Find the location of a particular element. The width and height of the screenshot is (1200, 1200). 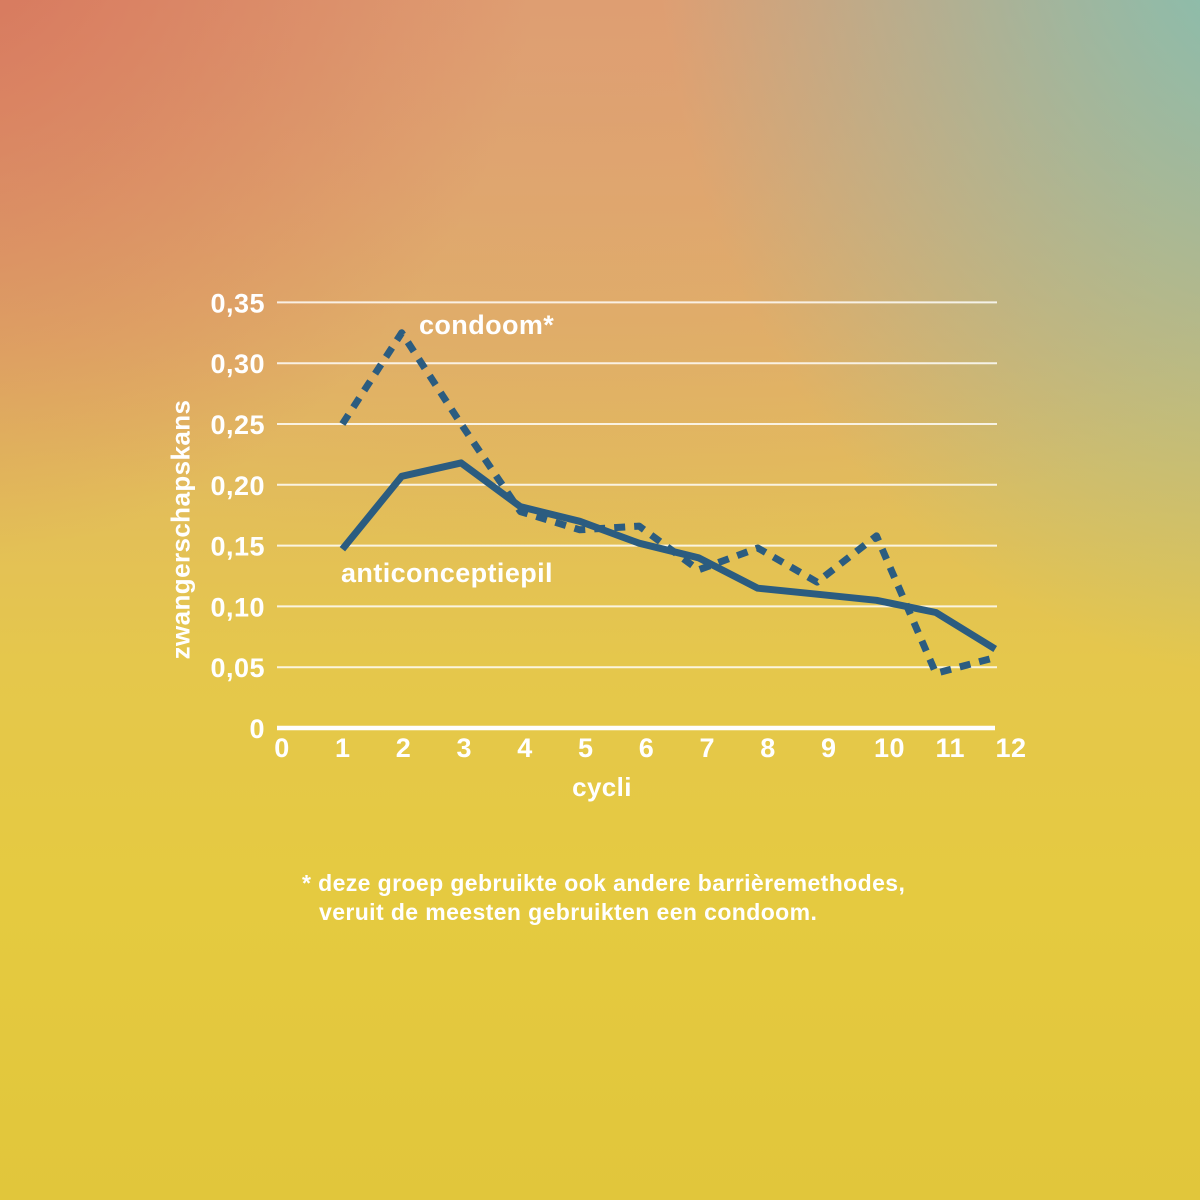

y-tick-label: 0,05 is located at coordinates (237, 668).